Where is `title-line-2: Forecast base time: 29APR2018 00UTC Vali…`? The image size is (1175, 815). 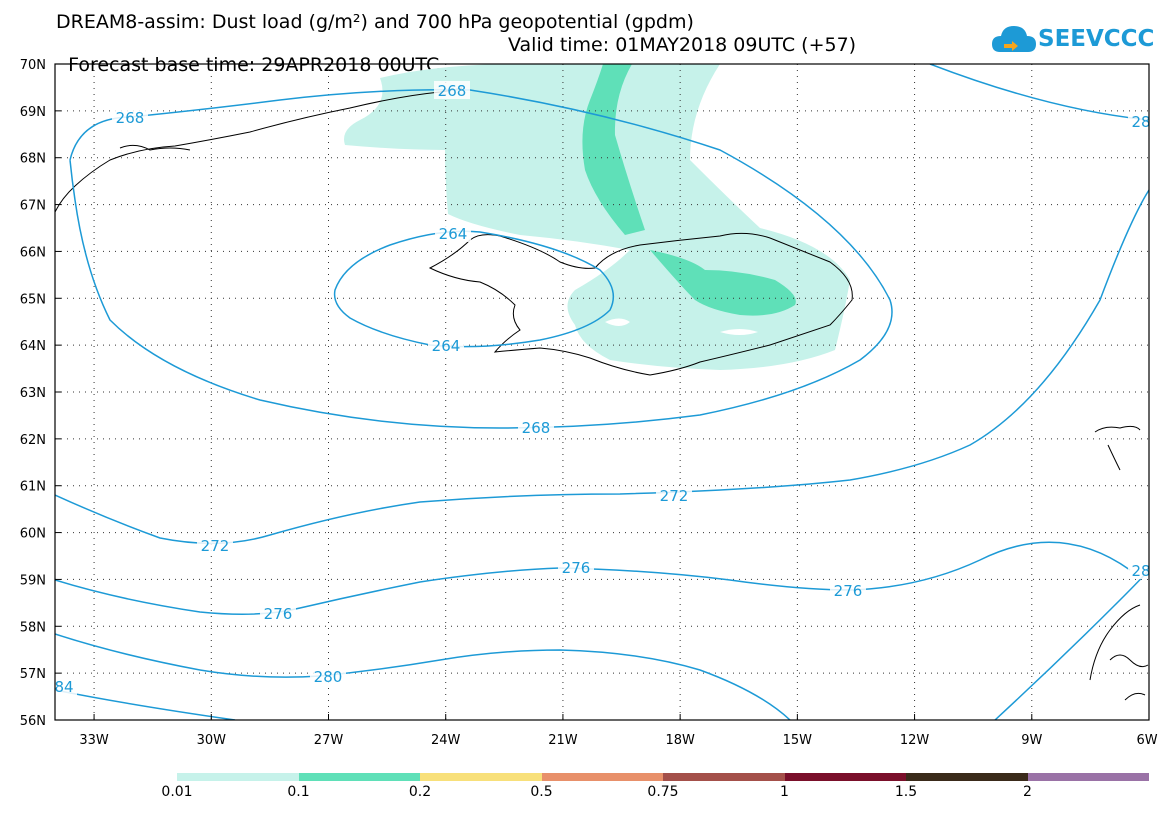 title-line-2: Forecast base time: 29APR2018 00UTC Vali… is located at coordinates (456, 65).